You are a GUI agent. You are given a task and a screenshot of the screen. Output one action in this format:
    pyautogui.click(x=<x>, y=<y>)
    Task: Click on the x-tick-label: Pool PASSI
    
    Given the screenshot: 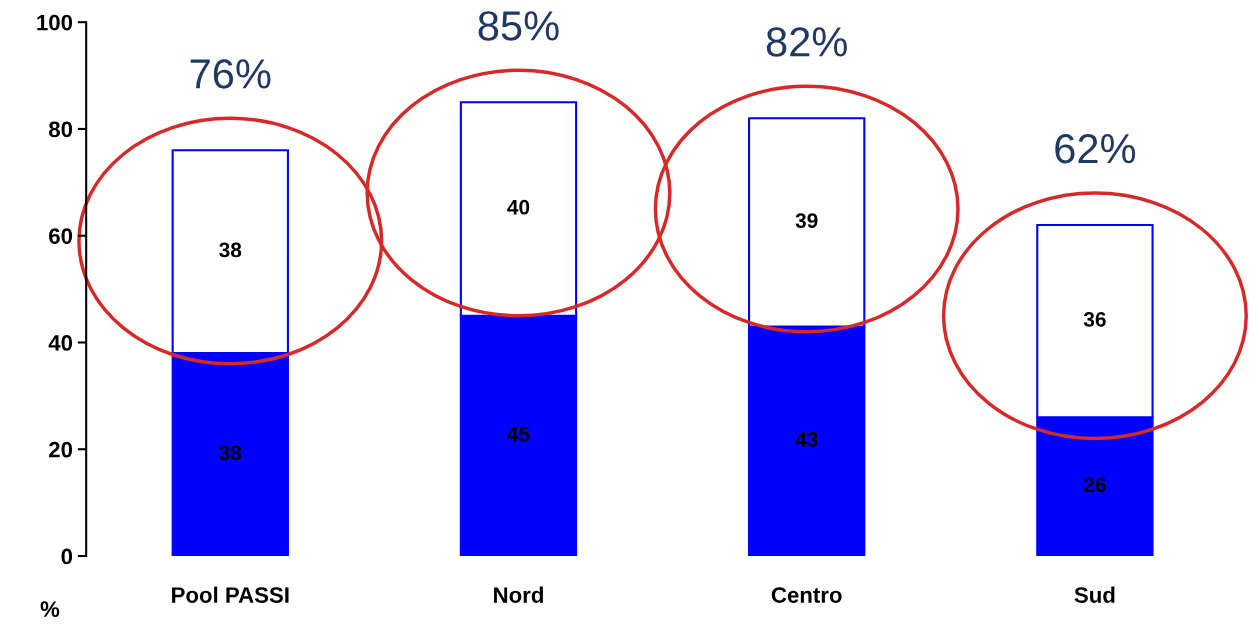 What is the action you would take?
    pyautogui.click(x=230, y=594)
    